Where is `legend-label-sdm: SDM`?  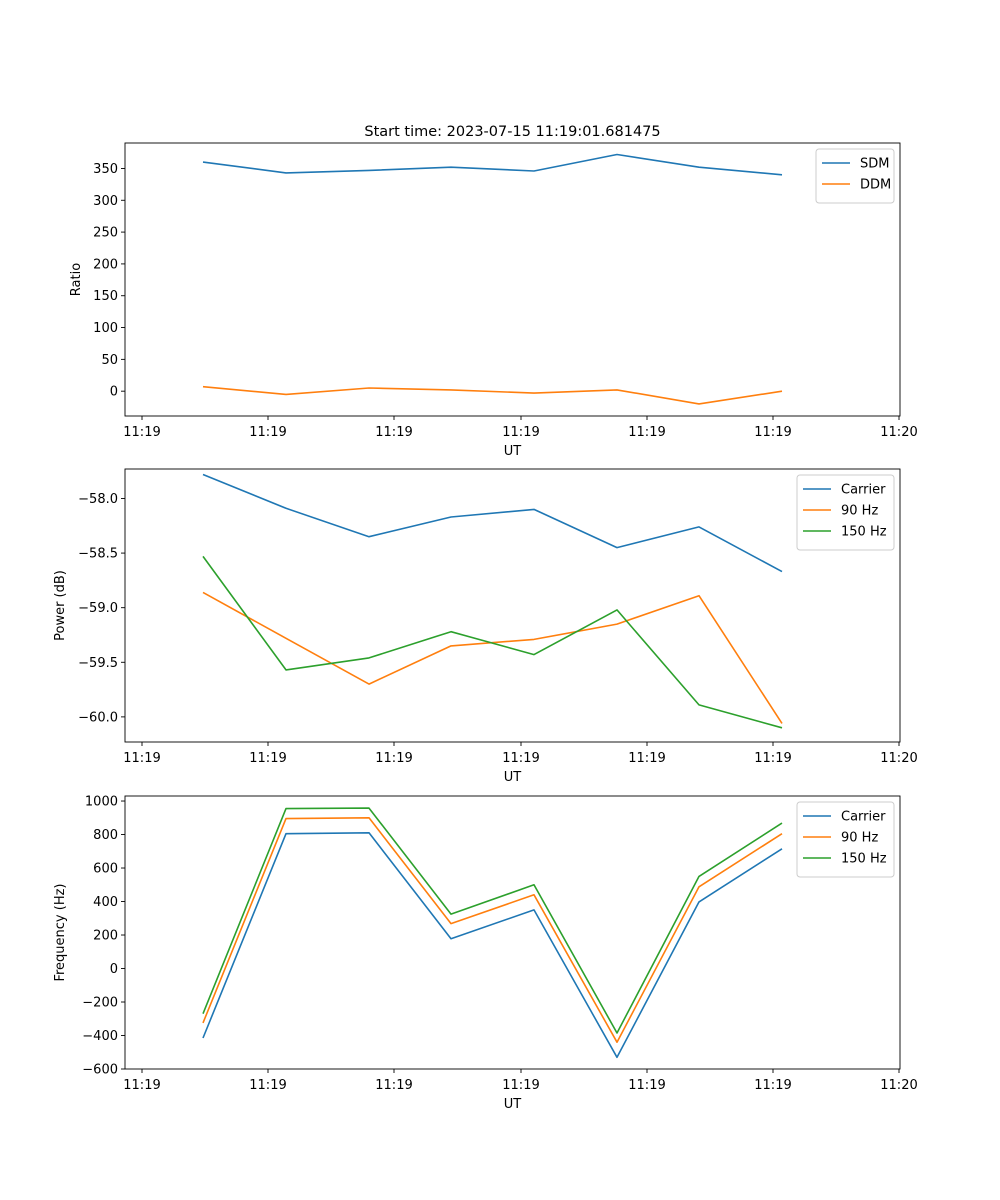
legend-label-sdm: SDM is located at coordinates (874, 164).